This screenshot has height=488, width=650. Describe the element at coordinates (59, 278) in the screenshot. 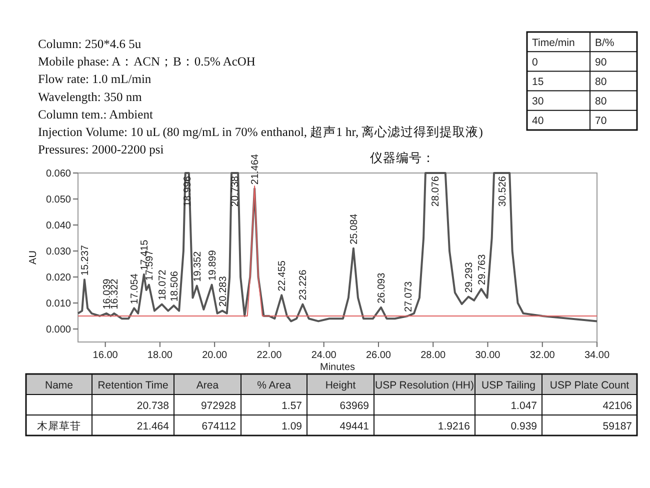

I see `y-tick-label: 0.020` at that location.